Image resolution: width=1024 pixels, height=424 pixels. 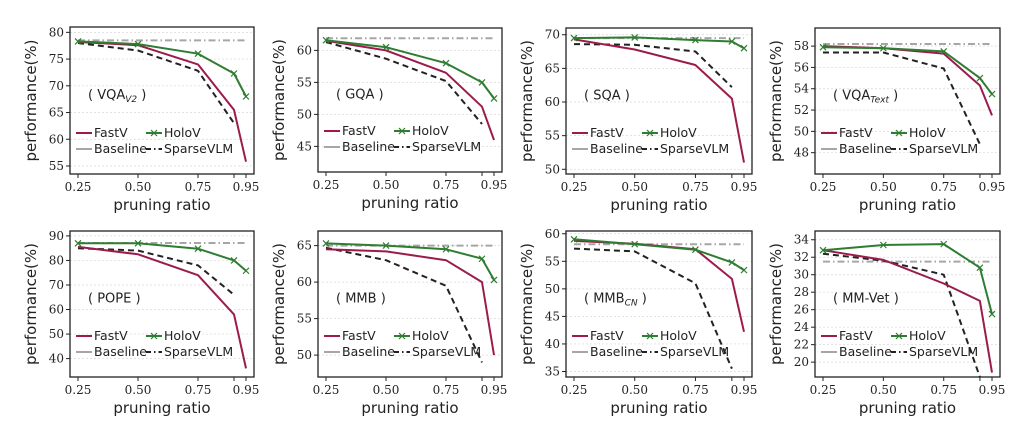 I want to click on axes-frame, so click(x=162, y=100).